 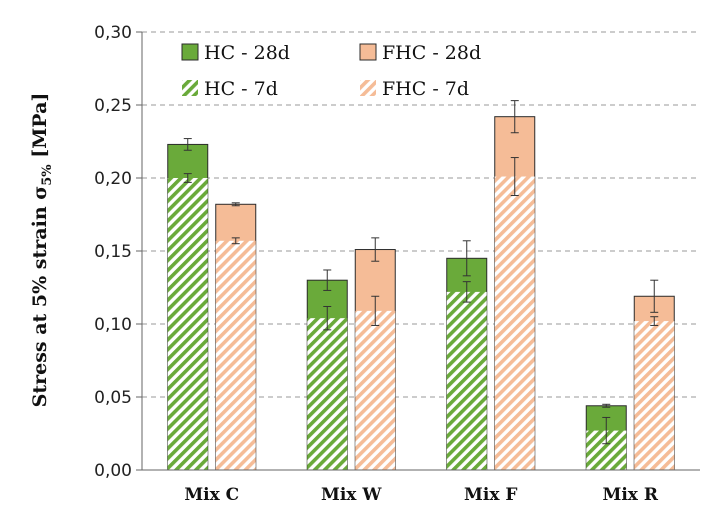 What do you see at coordinates (113, 325) in the screenshot?
I see `y-tick-label: 0,10` at bounding box center [113, 325].